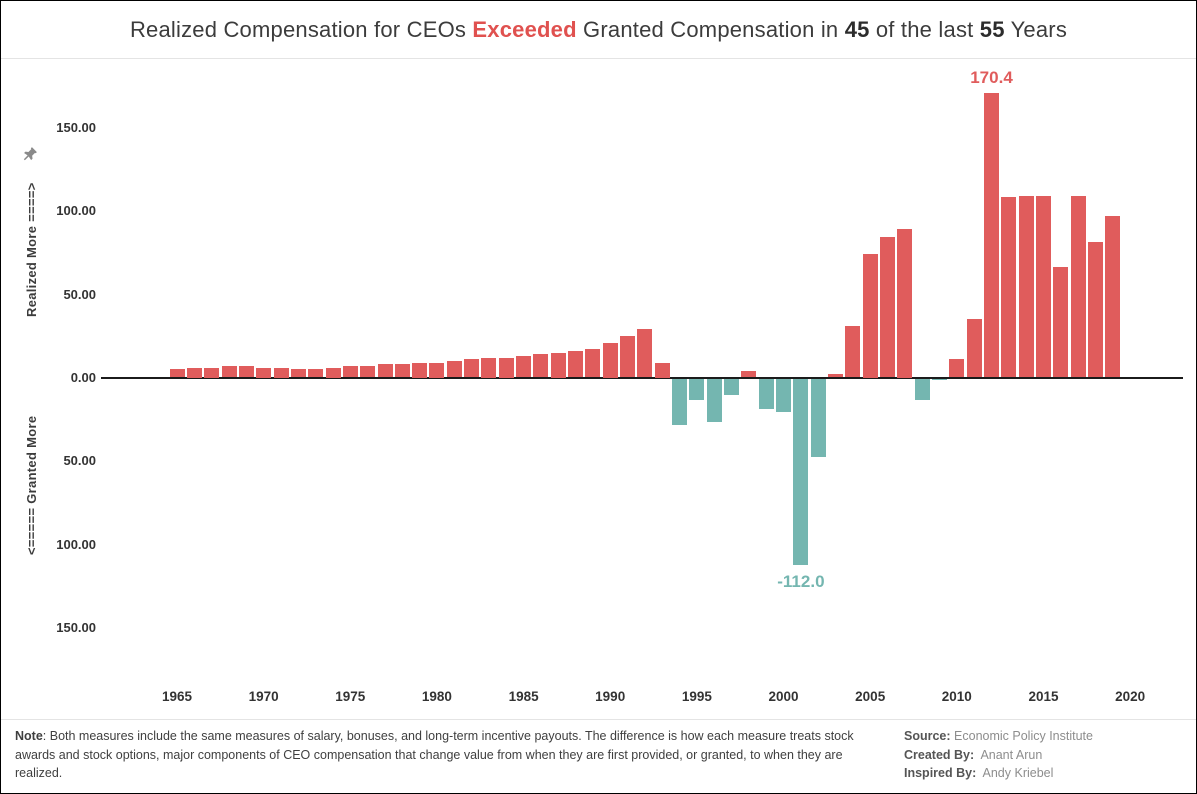 This screenshot has width=1197, height=794. I want to click on x-tick-1990: 1990, so click(610, 696).